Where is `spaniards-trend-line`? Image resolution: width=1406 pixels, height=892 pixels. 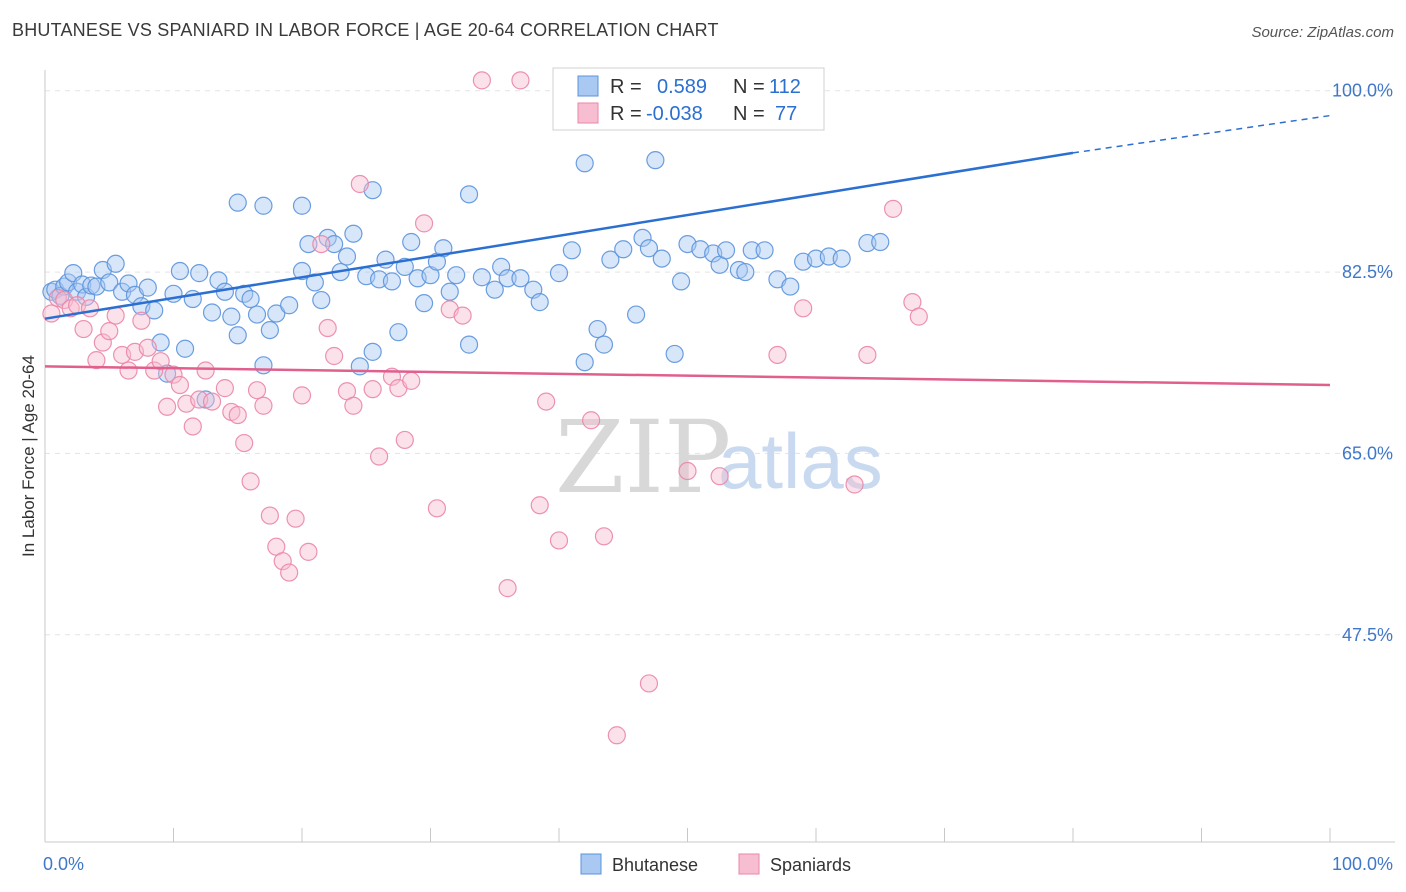
spaniards-trend-line is located at coordinates (687, 376).